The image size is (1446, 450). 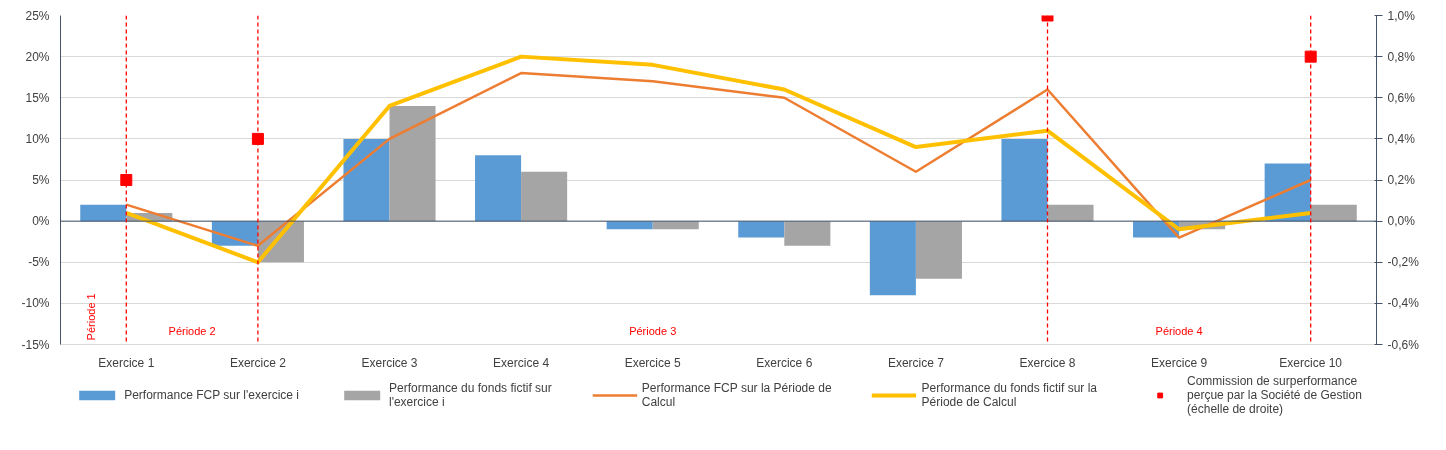 I want to click on y-tick-label: 25%, so click(x=37, y=15).